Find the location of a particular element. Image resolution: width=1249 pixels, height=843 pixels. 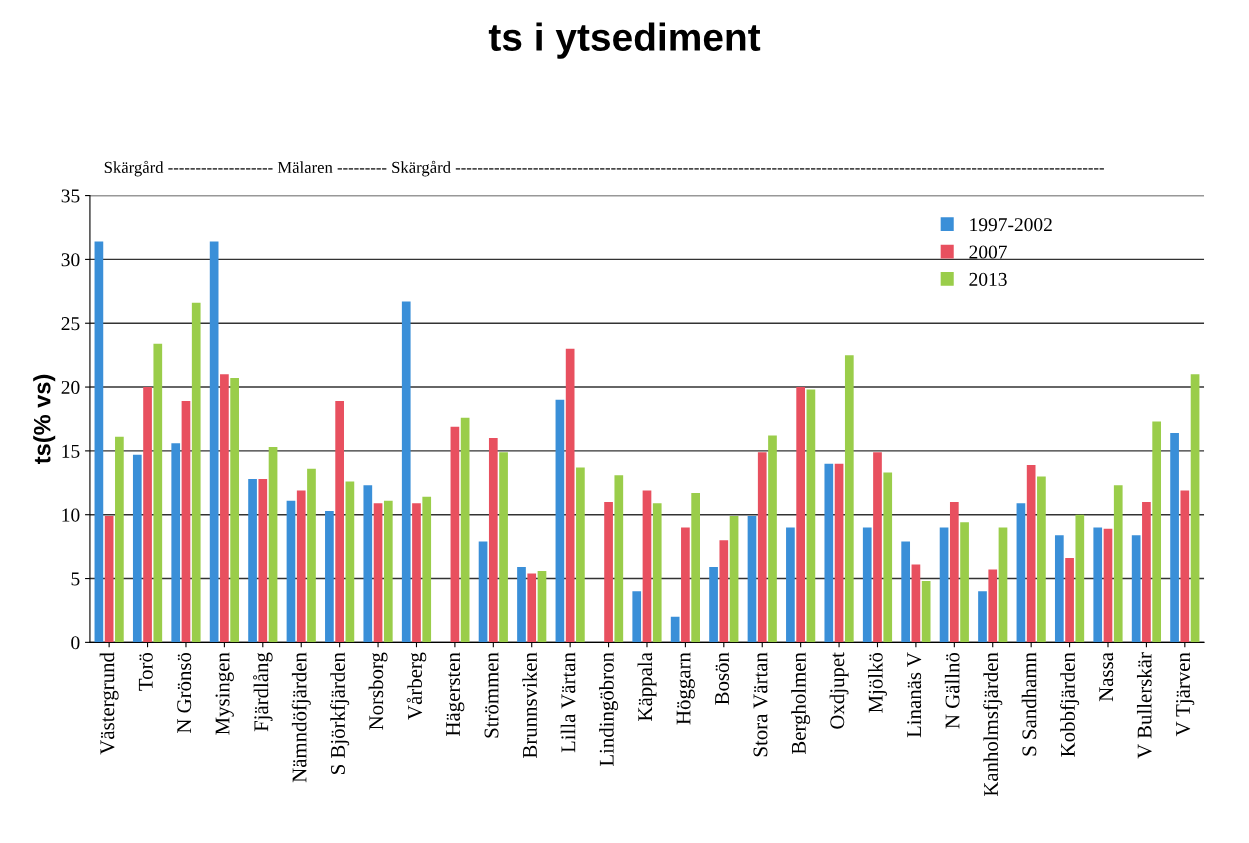

y-tick-label: 5 is located at coordinates (75, 579).